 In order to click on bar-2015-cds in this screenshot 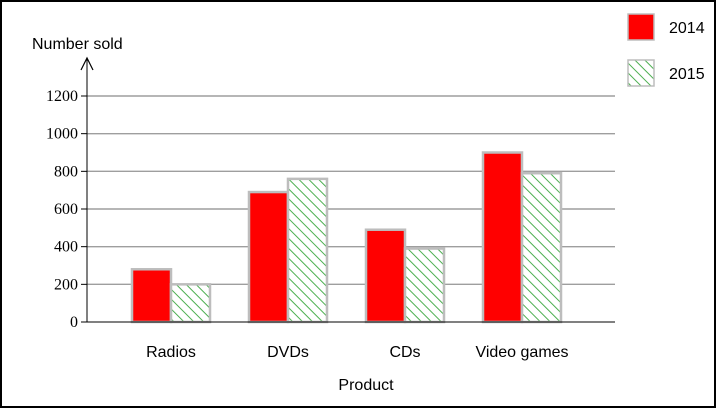, I will do `click(424, 285)`.